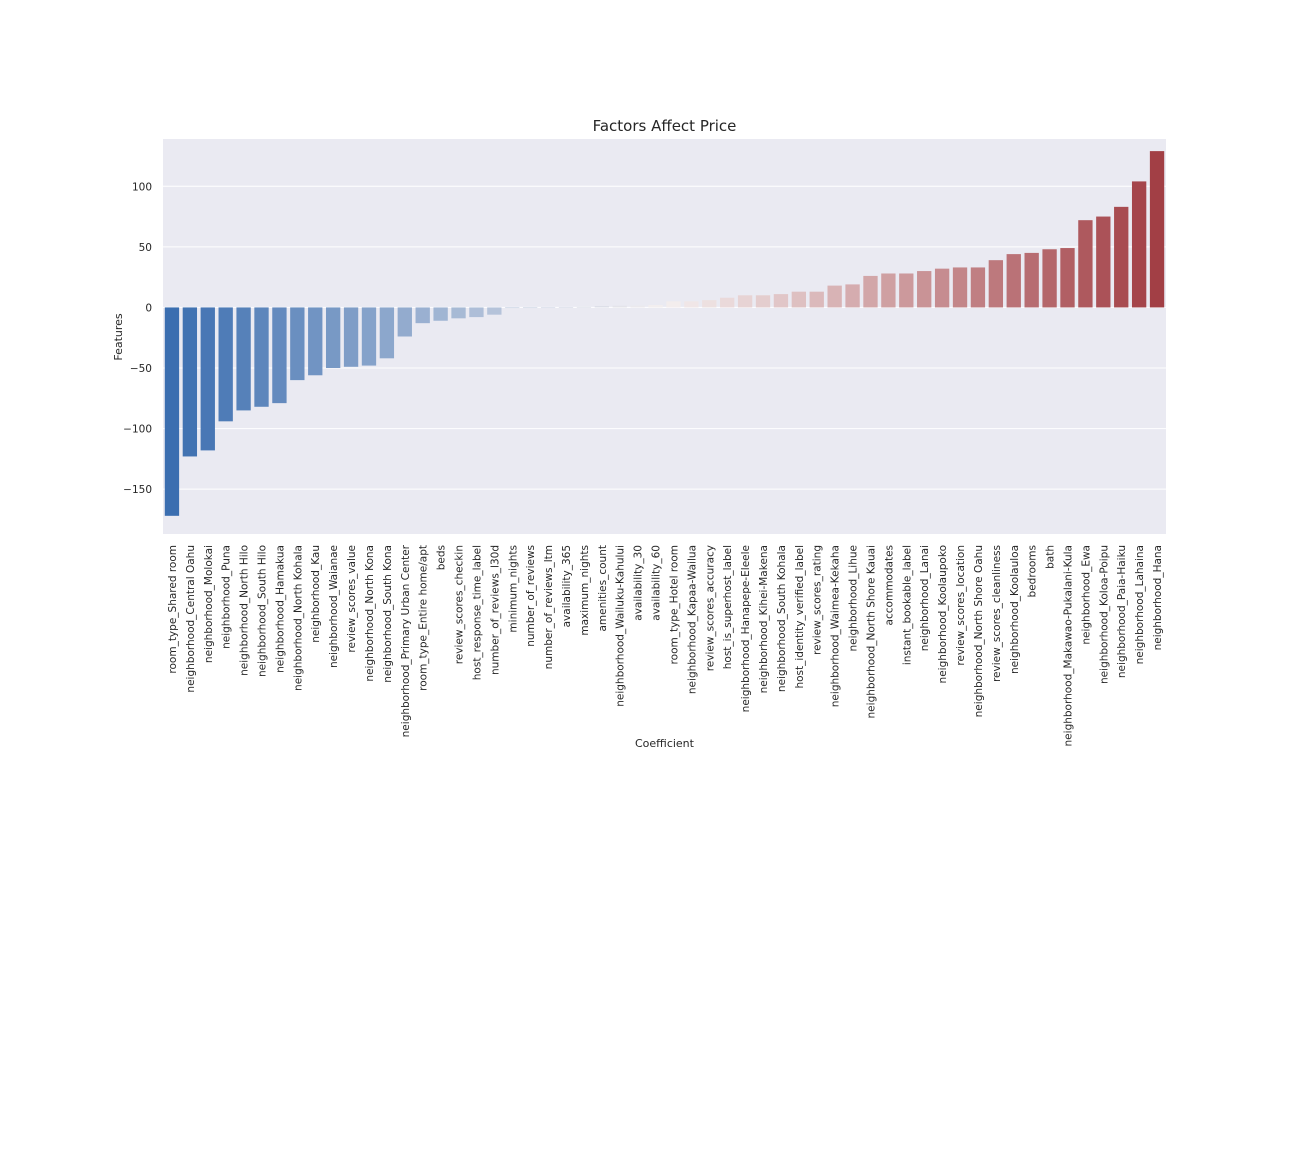 This screenshot has width=1296, height=1152. Describe the element at coordinates (118, 337) in the screenshot. I see `y-axis-title: Features` at that location.